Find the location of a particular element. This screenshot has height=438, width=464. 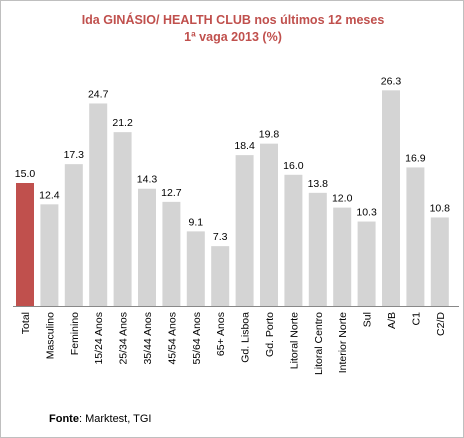

category-label-55-64-anos: 55/64 Anos is located at coordinates (197, 338).